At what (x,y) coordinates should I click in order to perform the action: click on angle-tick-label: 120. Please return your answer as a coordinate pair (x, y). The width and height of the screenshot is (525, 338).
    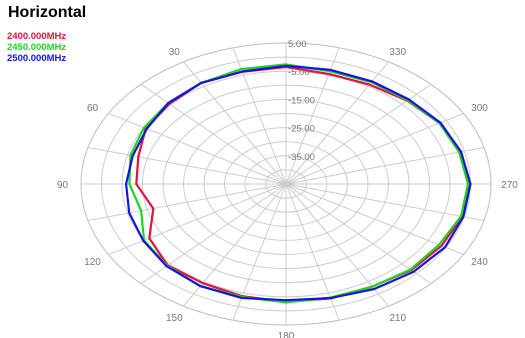
    Looking at the image, I should click on (92, 262).